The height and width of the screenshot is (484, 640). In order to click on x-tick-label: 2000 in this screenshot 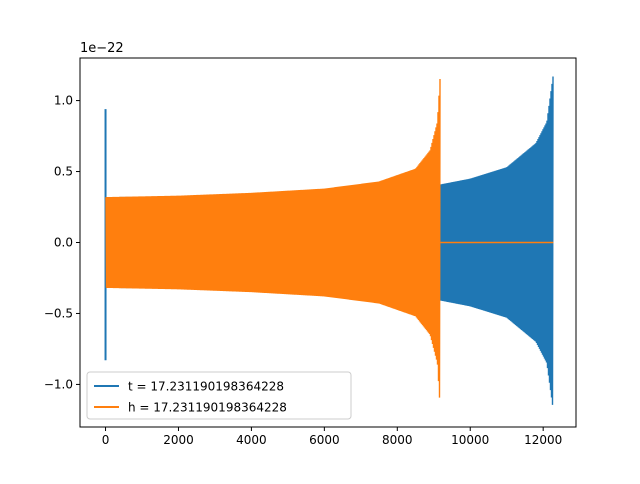, I will do `click(178, 440)`.